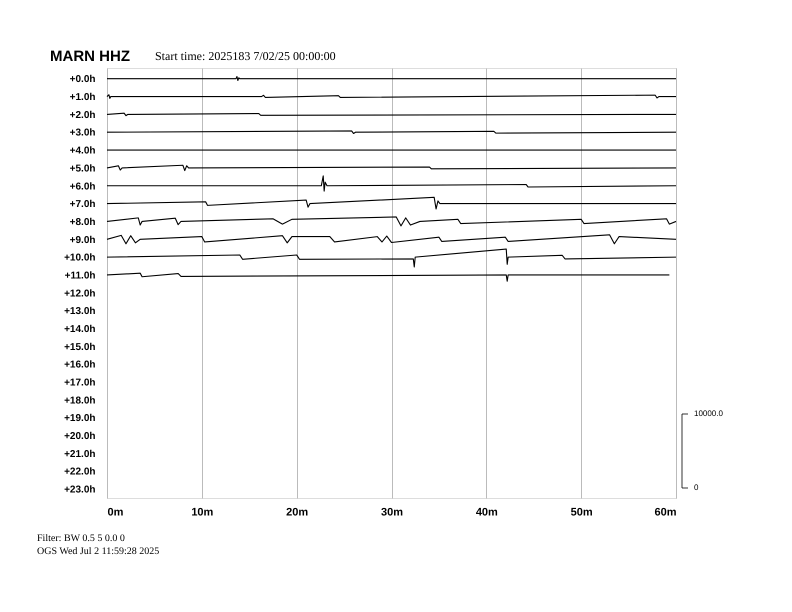  Describe the element at coordinates (83, 186) in the screenshot. I see `y-tick-label: +6.0h` at that location.